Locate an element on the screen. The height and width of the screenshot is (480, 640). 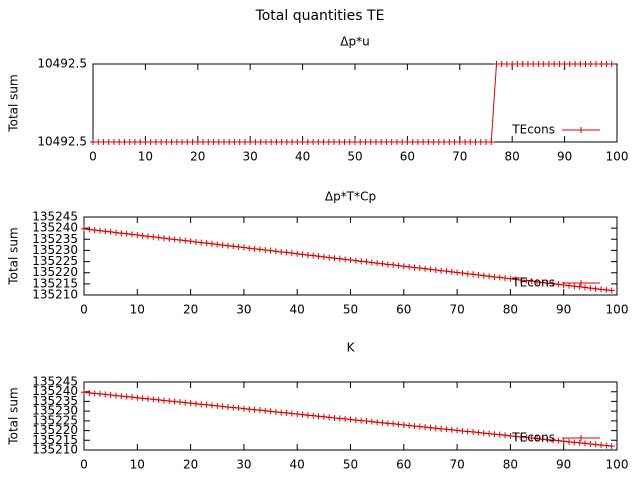
x-tick-label: 100 is located at coordinates (617, 157).